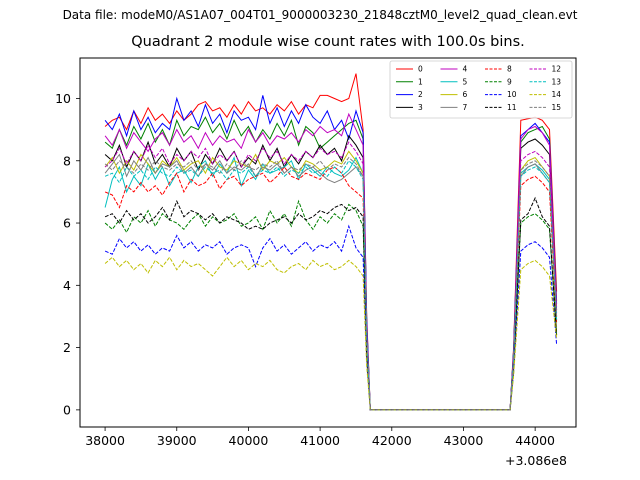 This screenshot has height=480, width=640. Describe the element at coordinates (67, 347) in the screenshot. I see `y-tick-label: 2` at that location.